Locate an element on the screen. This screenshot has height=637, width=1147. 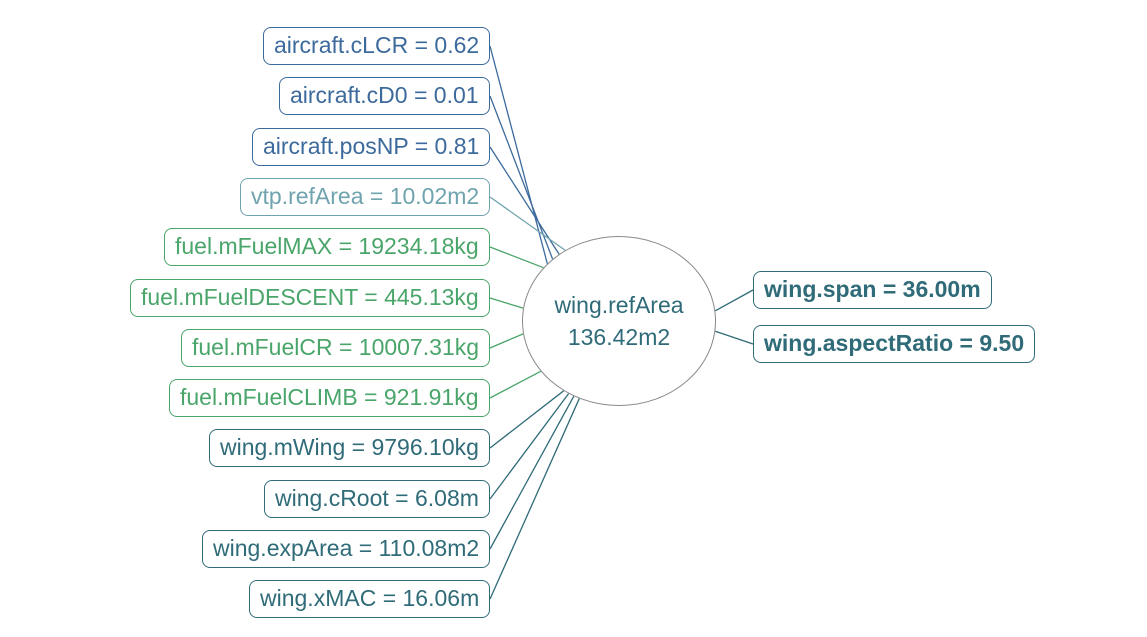
input-node-fuel-mfuelcr: fuel.mFuelCR = 10007.31kg is located at coordinates (336, 348).